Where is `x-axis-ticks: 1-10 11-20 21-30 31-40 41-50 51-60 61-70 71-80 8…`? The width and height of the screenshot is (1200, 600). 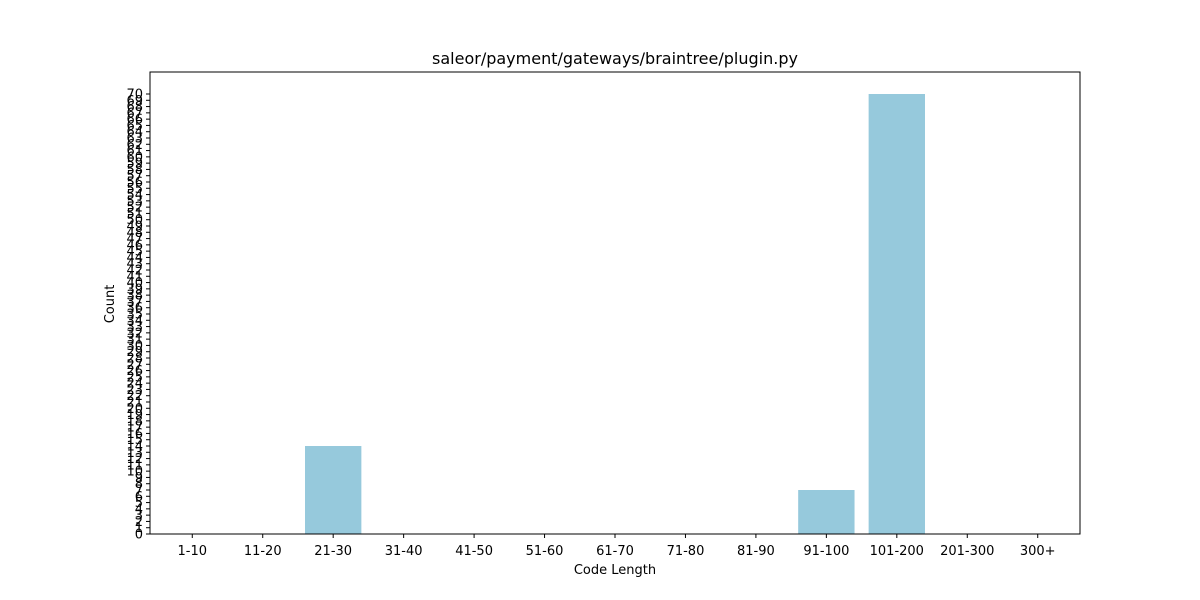
x-axis-ticks: 1-10 11-20 21-30 31-40 41-50 51-60 61-70 71-80 8… is located at coordinates (617, 546).